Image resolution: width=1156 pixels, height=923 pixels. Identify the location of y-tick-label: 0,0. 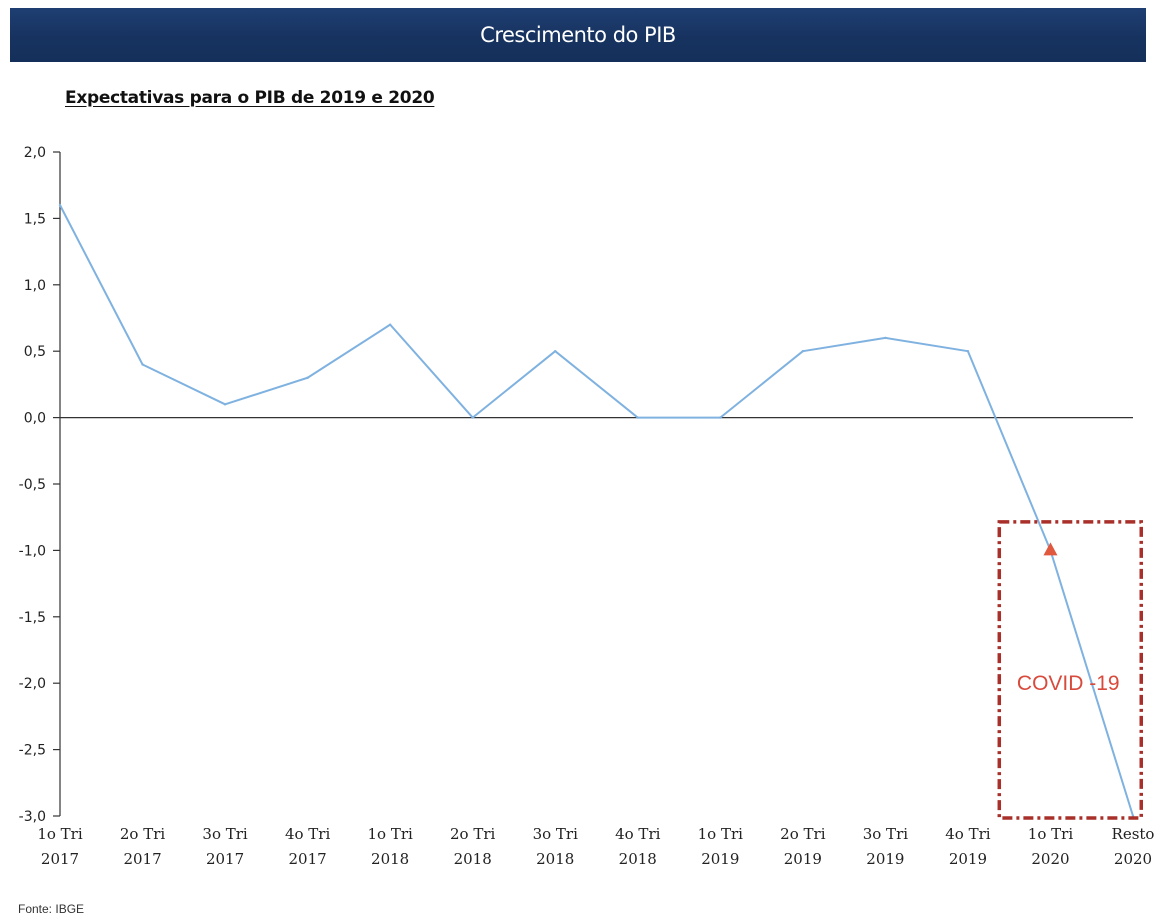
(35, 419).